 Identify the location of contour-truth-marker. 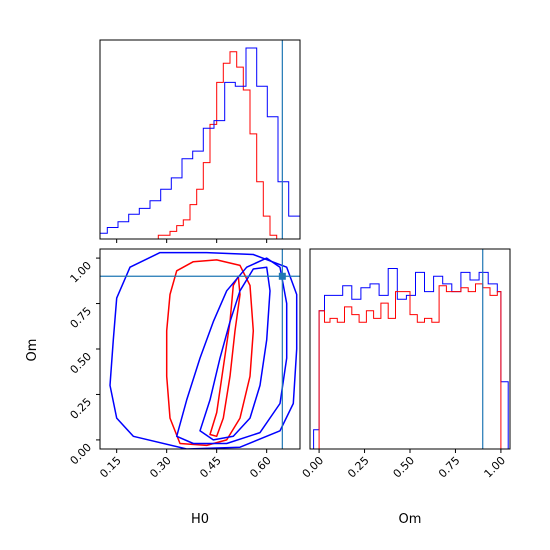
(282, 276).